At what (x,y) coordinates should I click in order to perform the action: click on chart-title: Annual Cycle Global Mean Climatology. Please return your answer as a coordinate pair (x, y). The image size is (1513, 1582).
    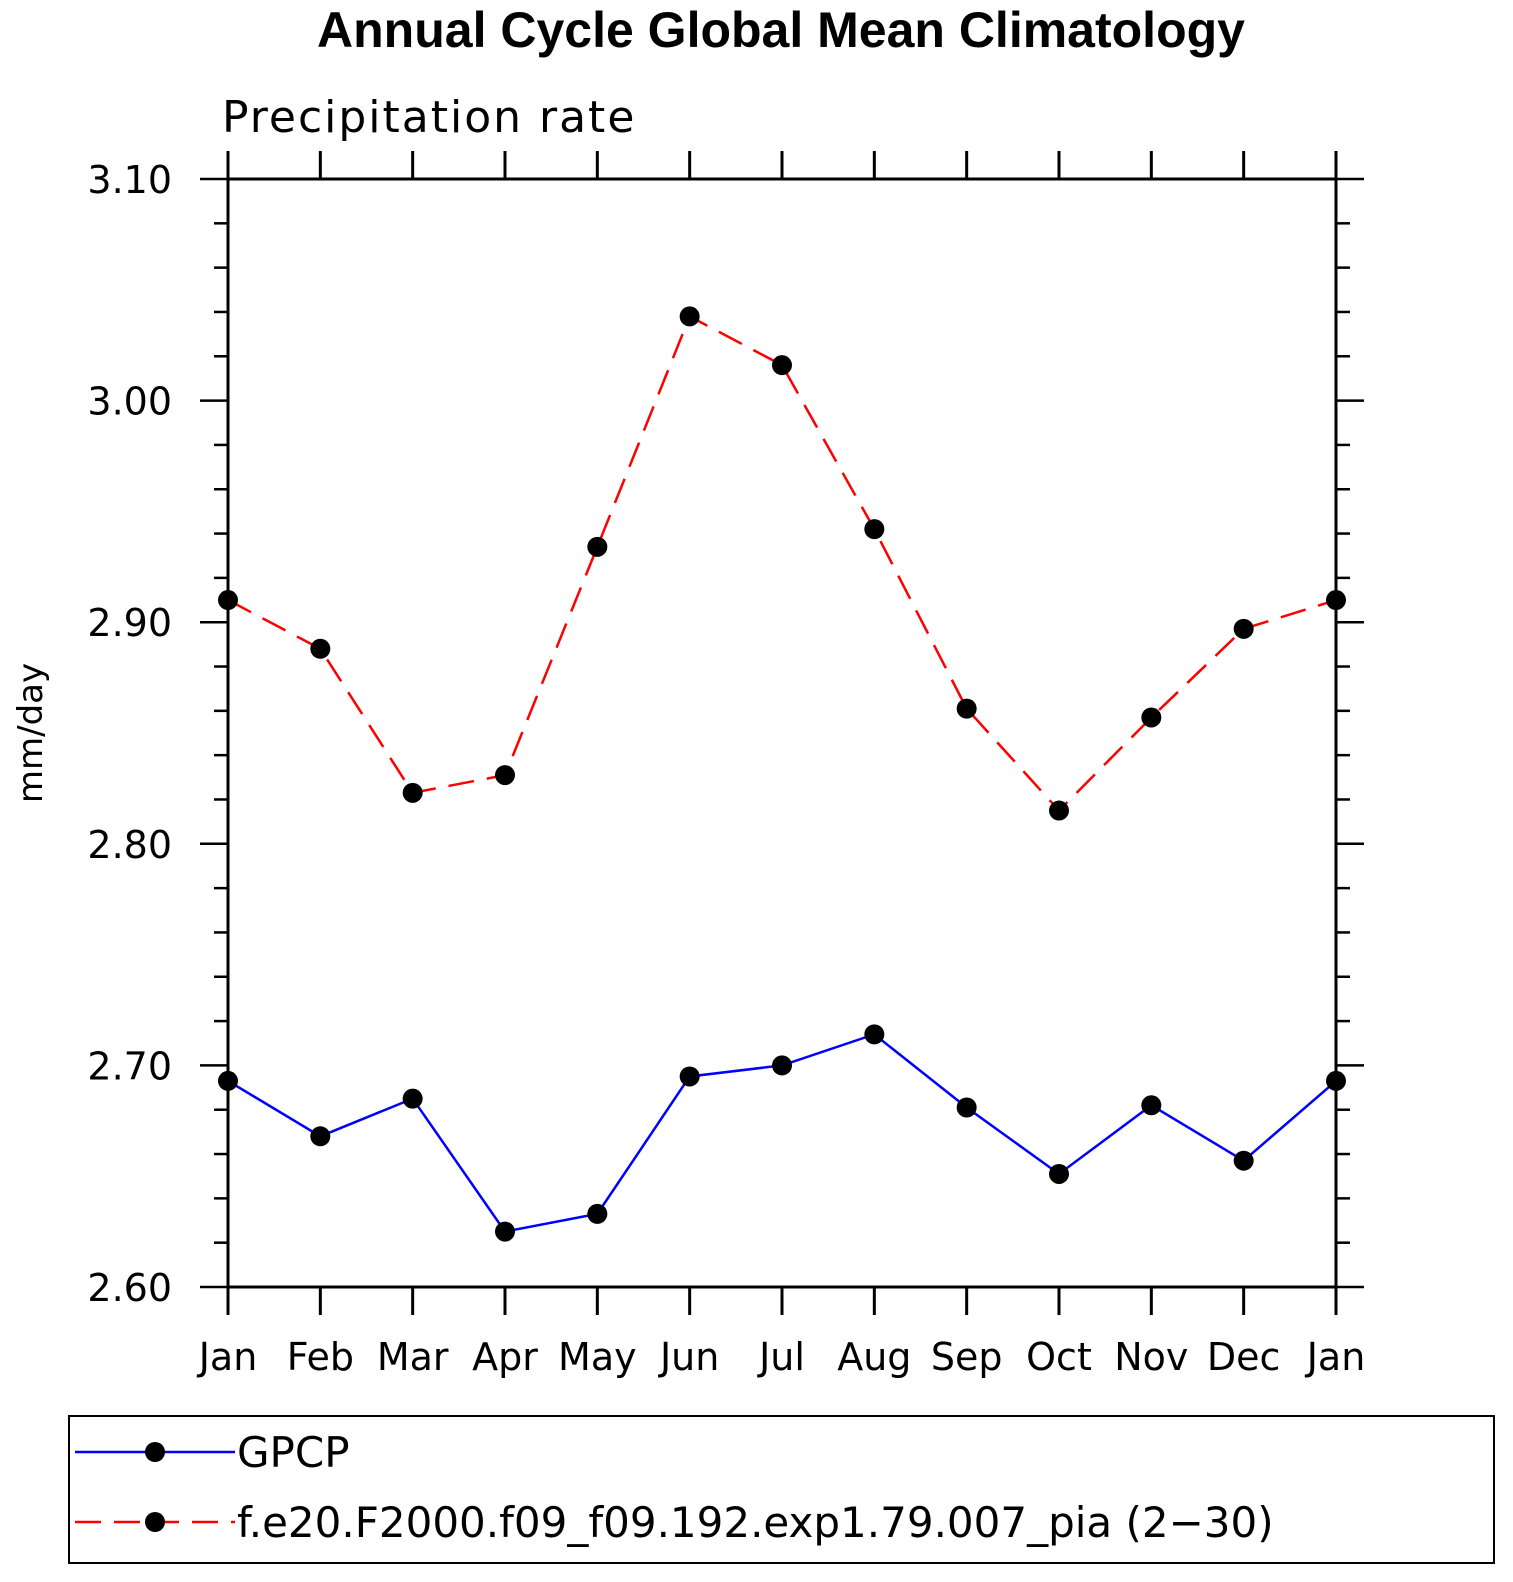
    Looking at the image, I should click on (781, 30).